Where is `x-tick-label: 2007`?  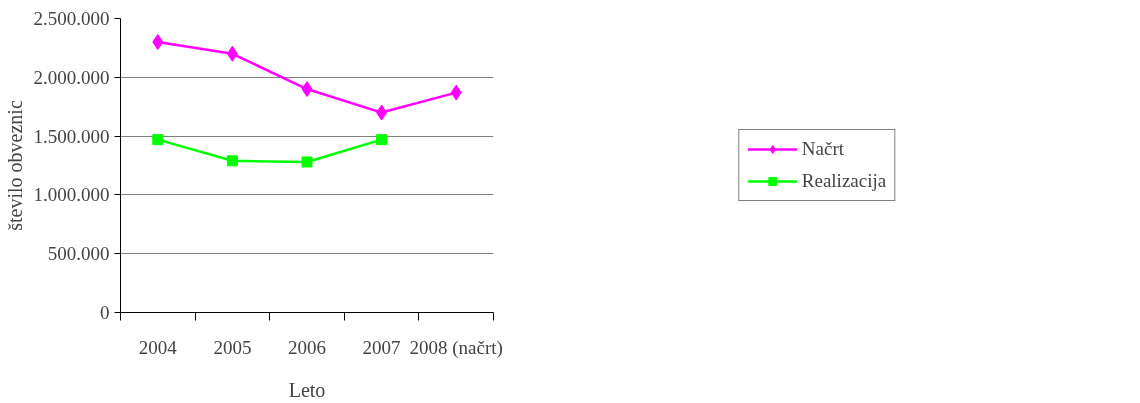
x-tick-label: 2007 is located at coordinates (381, 347).